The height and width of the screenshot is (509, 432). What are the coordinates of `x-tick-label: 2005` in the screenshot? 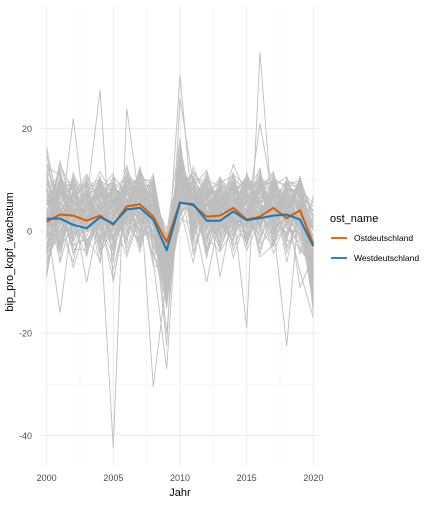 It's located at (113, 478).